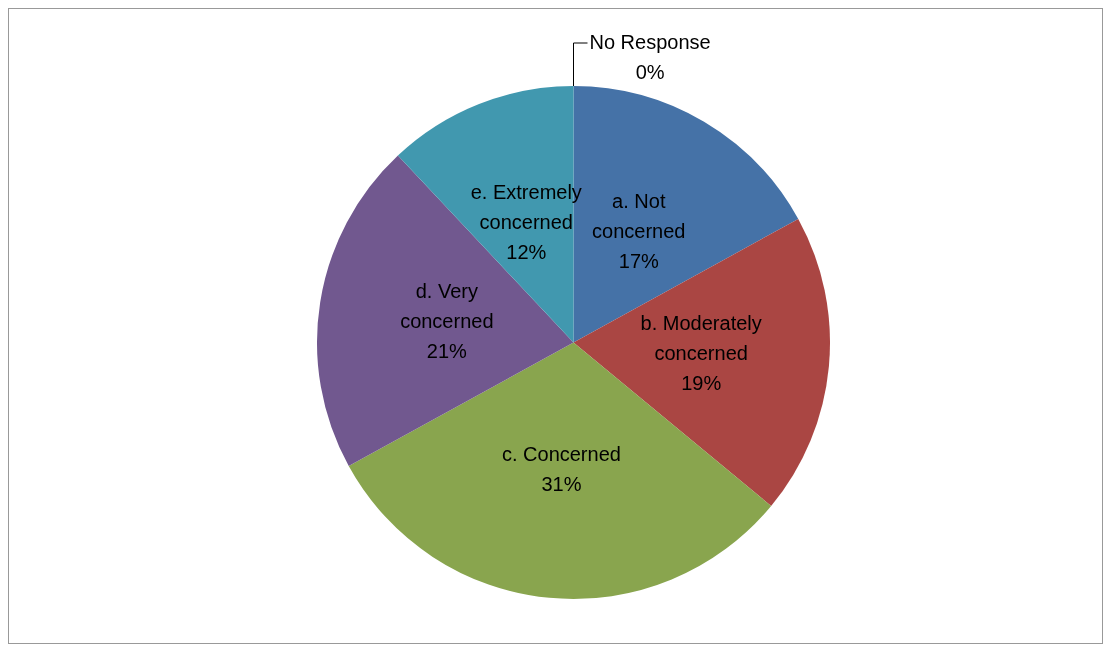 The width and height of the screenshot is (1111, 652). Describe the element at coordinates (561, 453) in the screenshot. I see `slice-label: c. Concerned` at that location.